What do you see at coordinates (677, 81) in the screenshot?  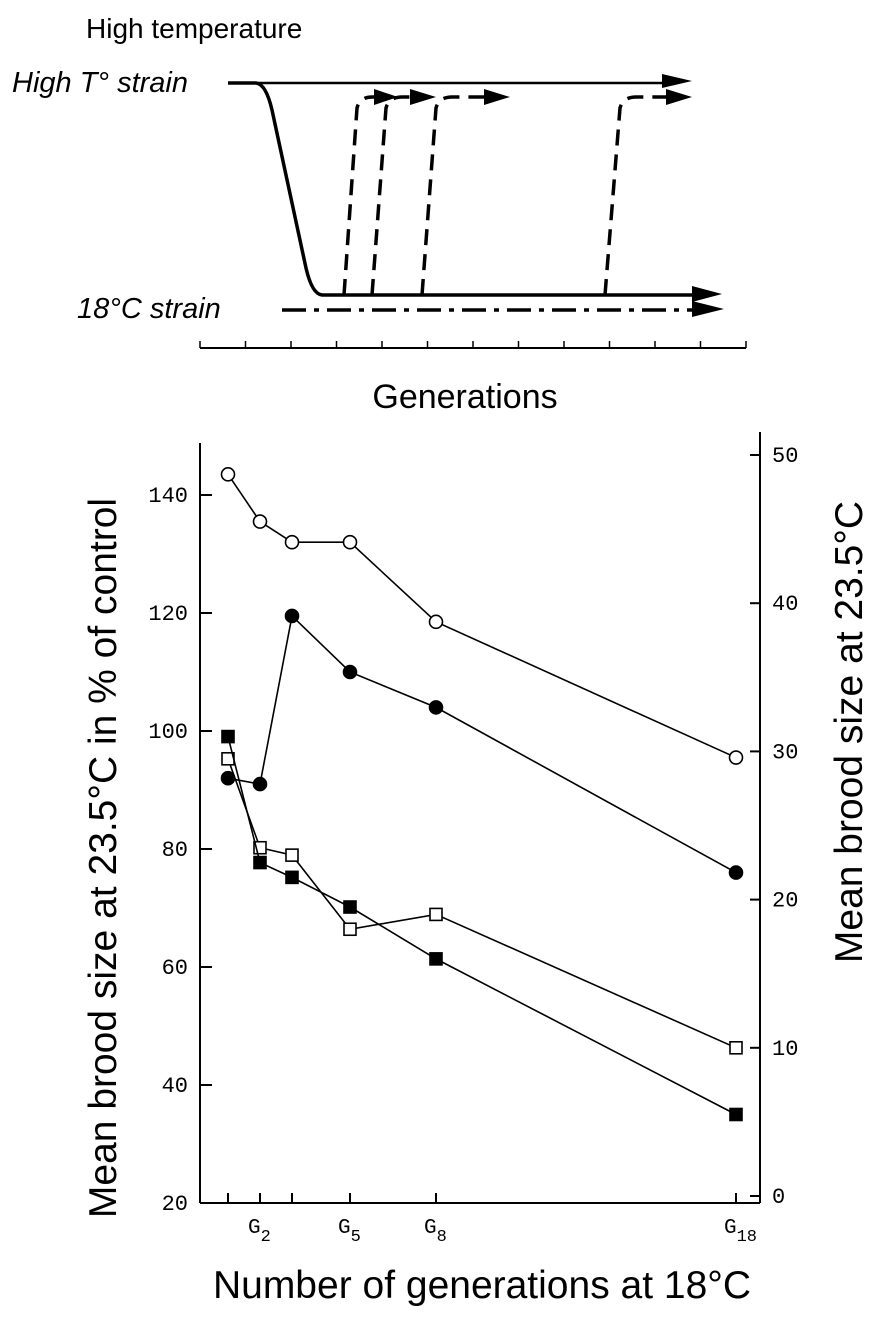 I see `high-strain-arrowhead` at bounding box center [677, 81].